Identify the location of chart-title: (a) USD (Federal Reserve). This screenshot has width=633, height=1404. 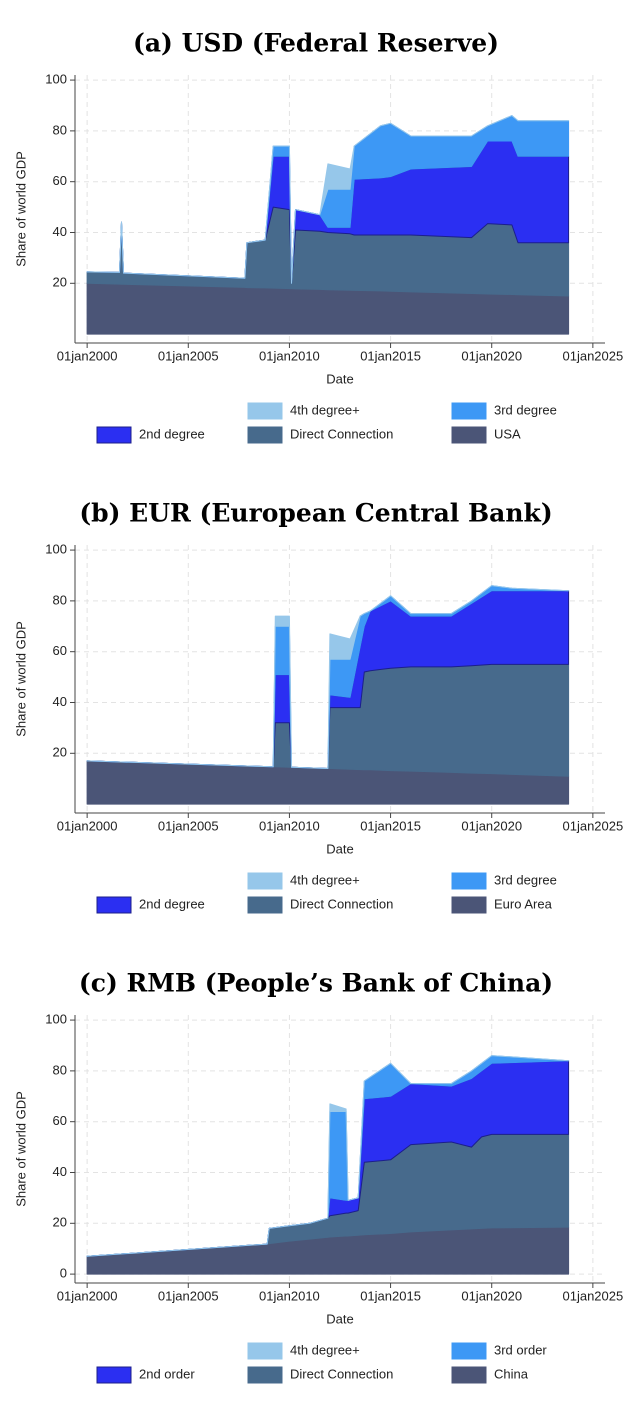
(316, 43).